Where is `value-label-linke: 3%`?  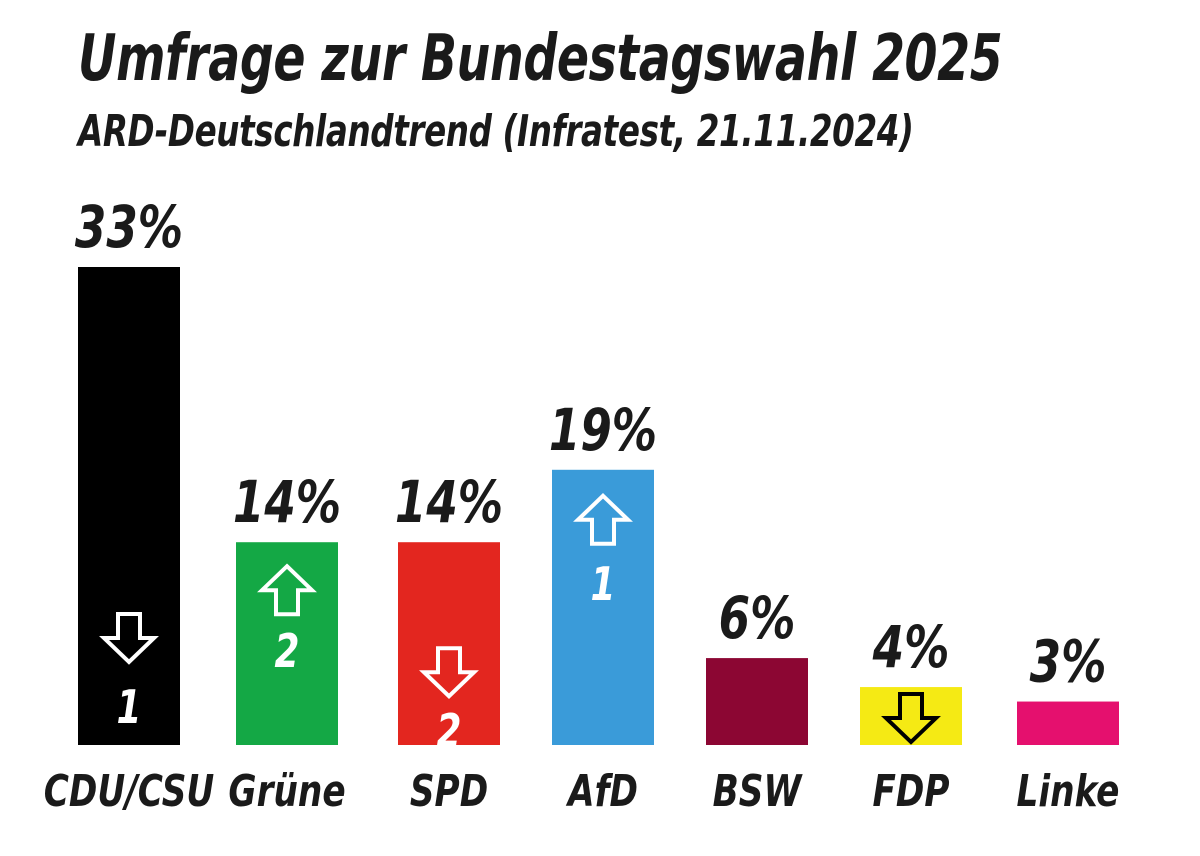
value-label-linke: 3% is located at coordinates (1068, 662).